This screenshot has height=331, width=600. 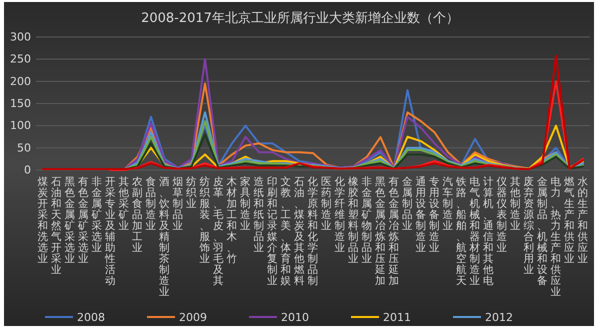 What do you see at coordinates (461, 231) in the screenshot?
I see `category-label: 铁路、船舶、航空航天` at bounding box center [461, 231].